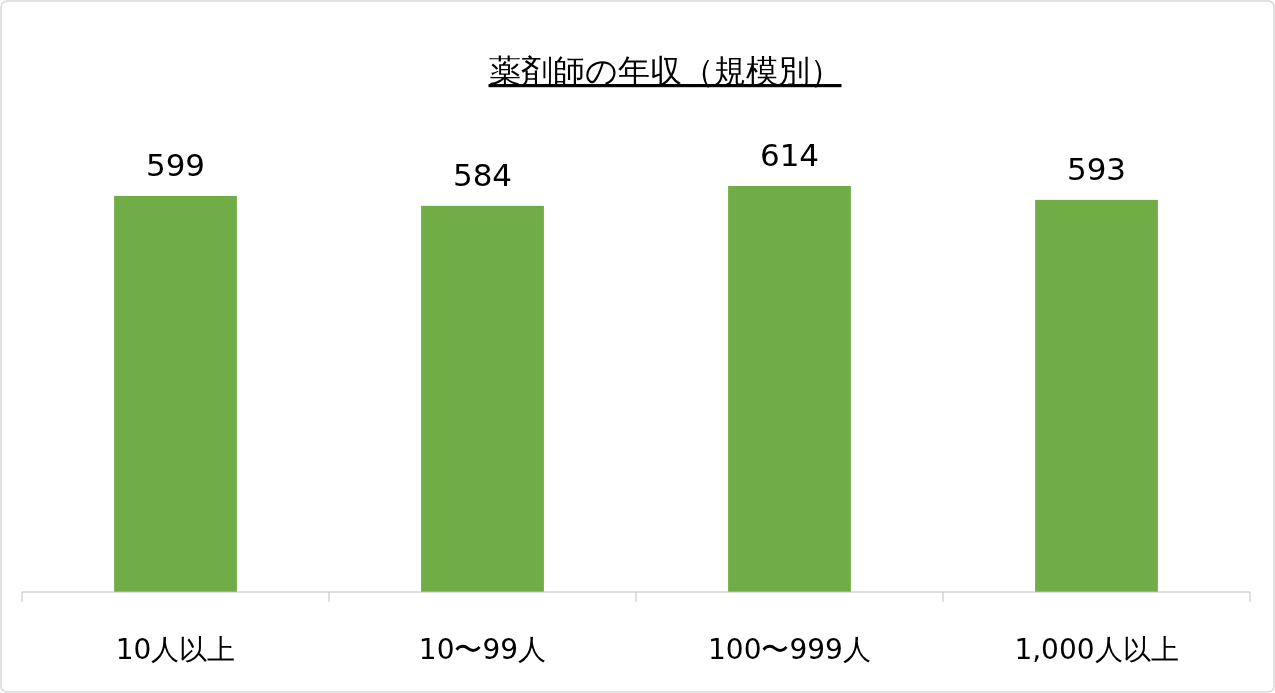 The height and width of the screenshot is (693, 1275). Describe the element at coordinates (482, 649) in the screenshot. I see `x-tick-label: 10〜99人` at that location.